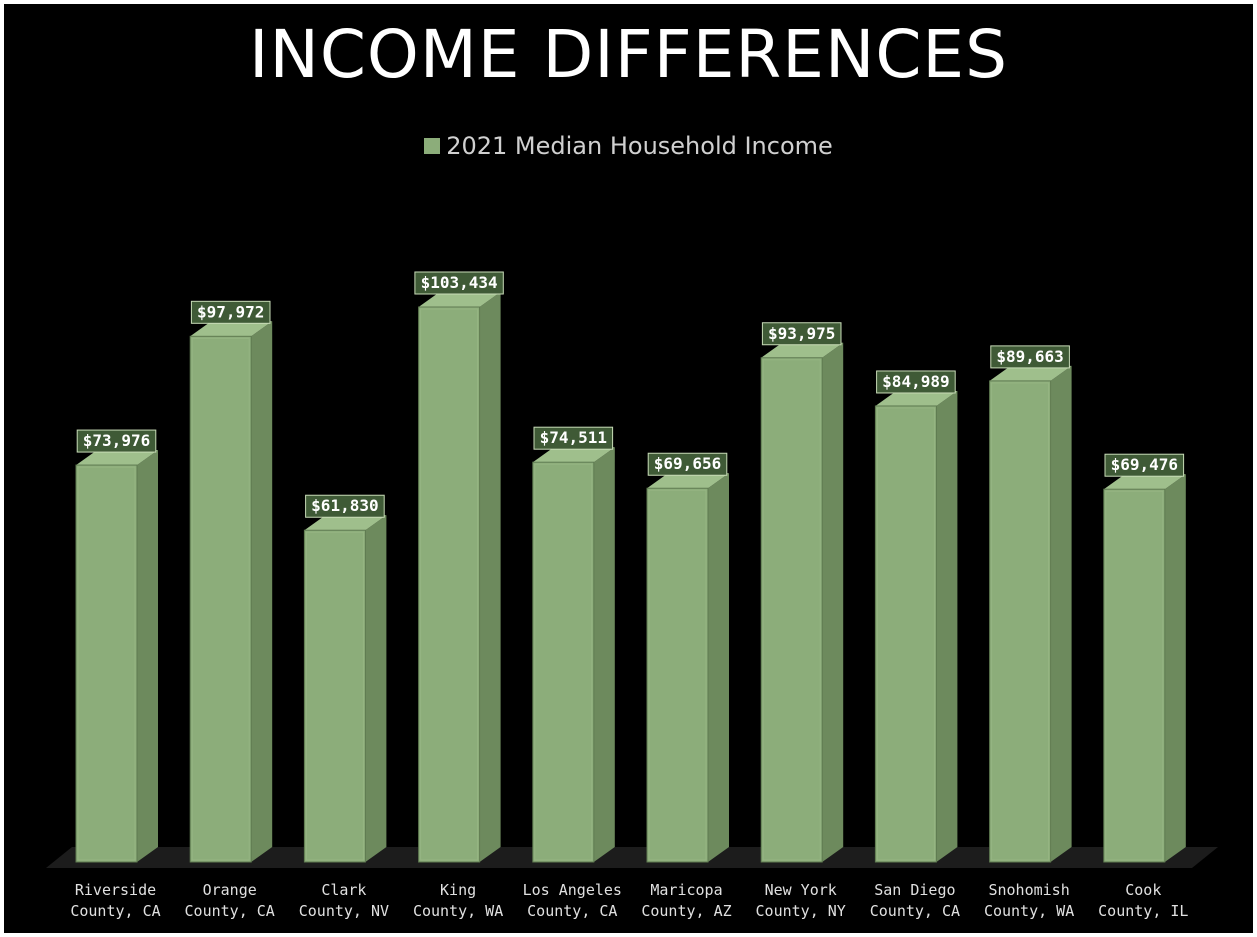 The width and height of the screenshot is (1257, 937). What do you see at coordinates (1143, 890) in the screenshot?
I see `tick-label-9-0: Cook` at bounding box center [1143, 890].